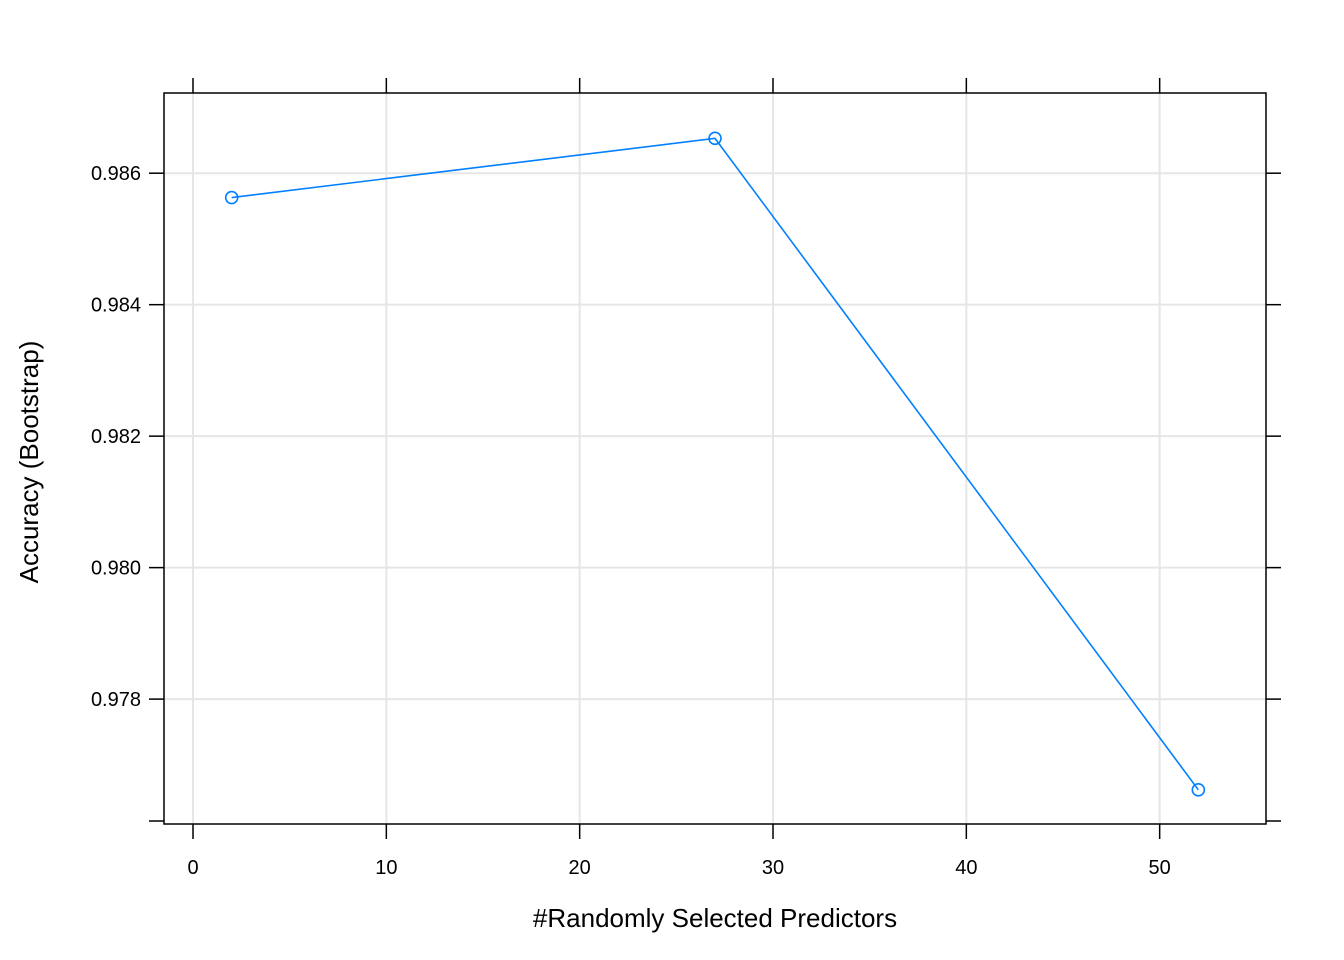 The height and width of the screenshot is (960, 1344). Describe the element at coordinates (29, 462) in the screenshot. I see `y-axis-title: Accuracy (Bootstrap)` at that location.